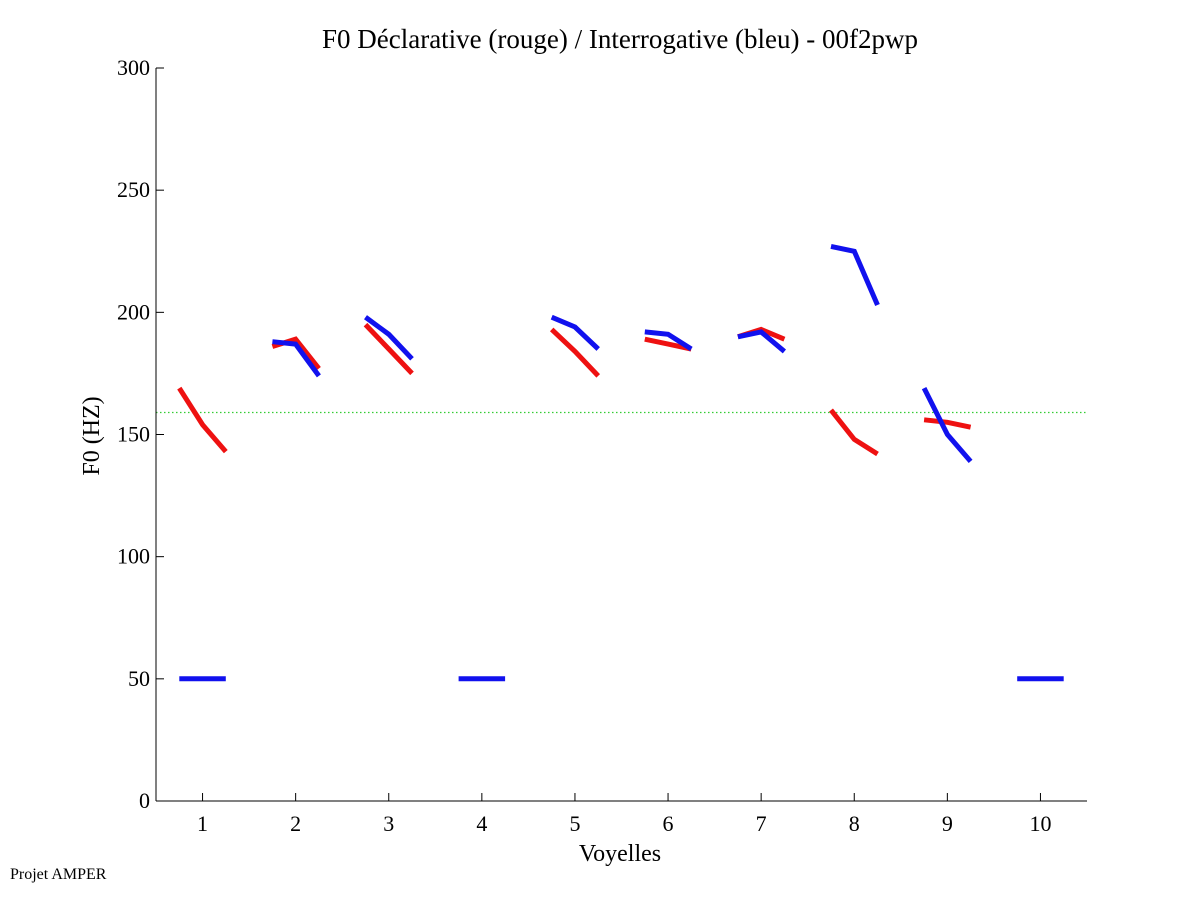  Describe the element at coordinates (92, 435) in the screenshot. I see `y-axis-label: F0 (HZ)` at that location.